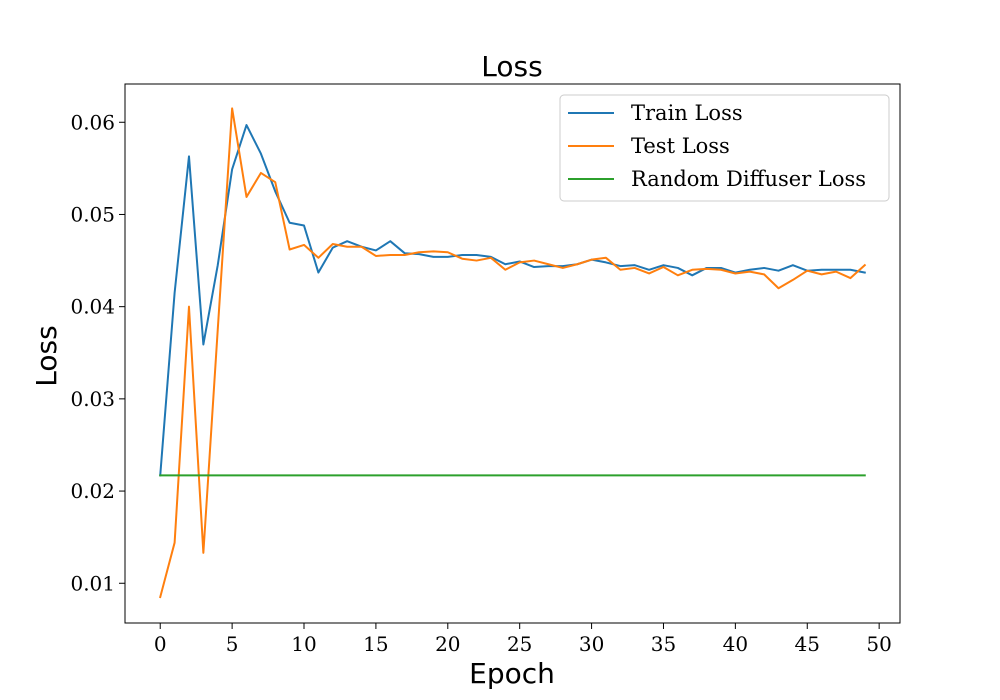 Image resolution: width=1000 pixels, height=700 pixels. I want to click on y-tick-label: 0.01, so click(92, 583).